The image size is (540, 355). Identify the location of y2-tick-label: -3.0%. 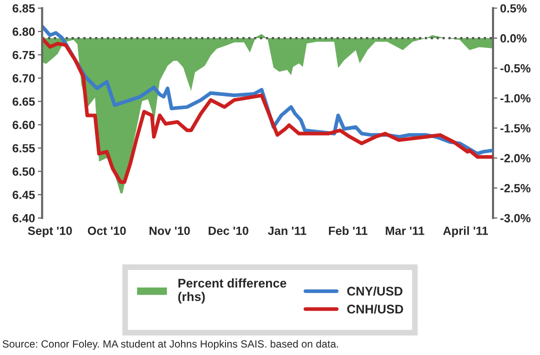
(515, 218).